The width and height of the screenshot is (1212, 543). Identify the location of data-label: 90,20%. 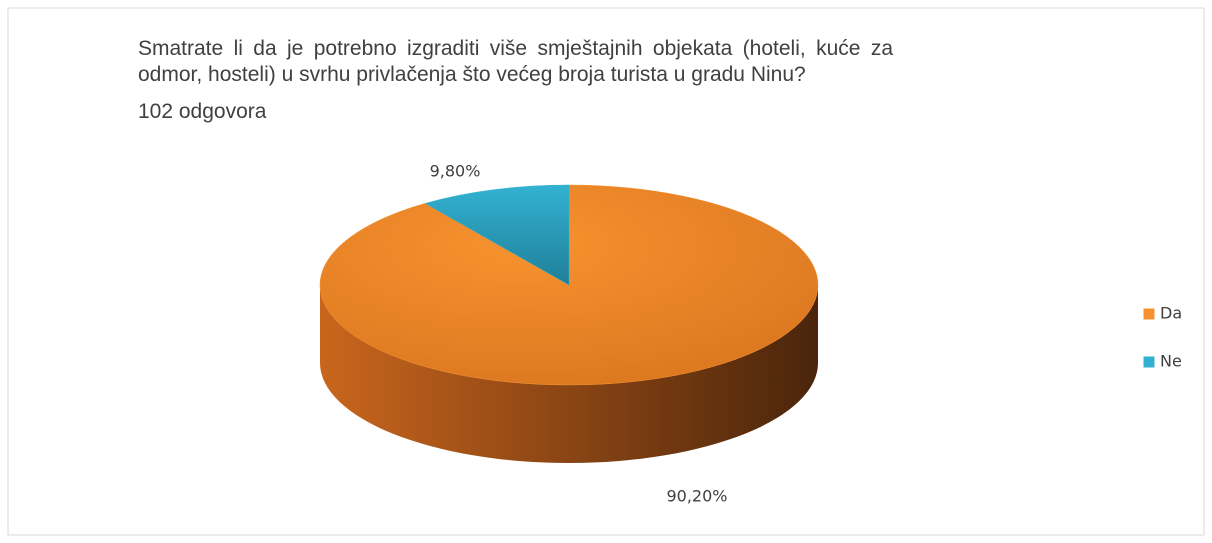
(696, 496).